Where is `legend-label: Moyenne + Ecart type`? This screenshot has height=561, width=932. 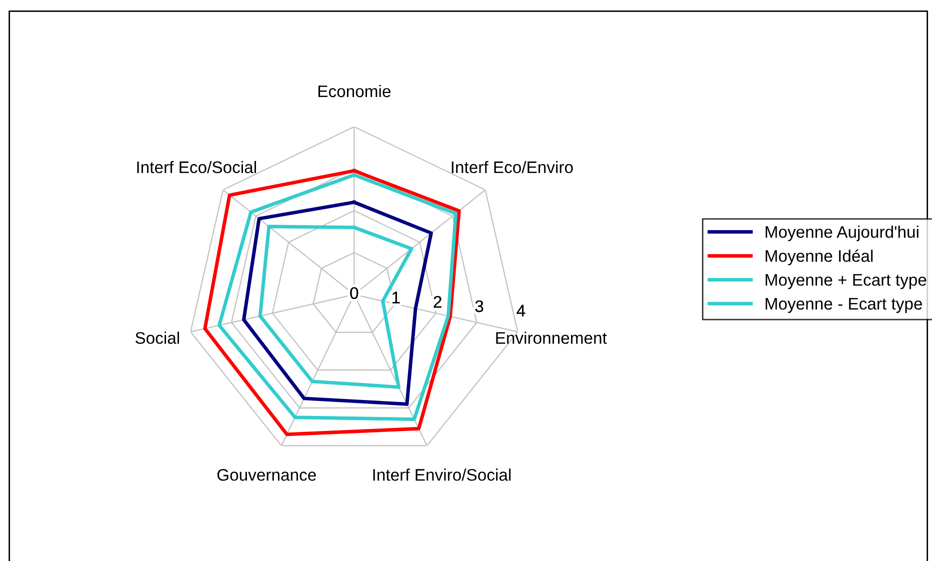
legend-label: Moyenne + Ecart type is located at coordinates (846, 282).